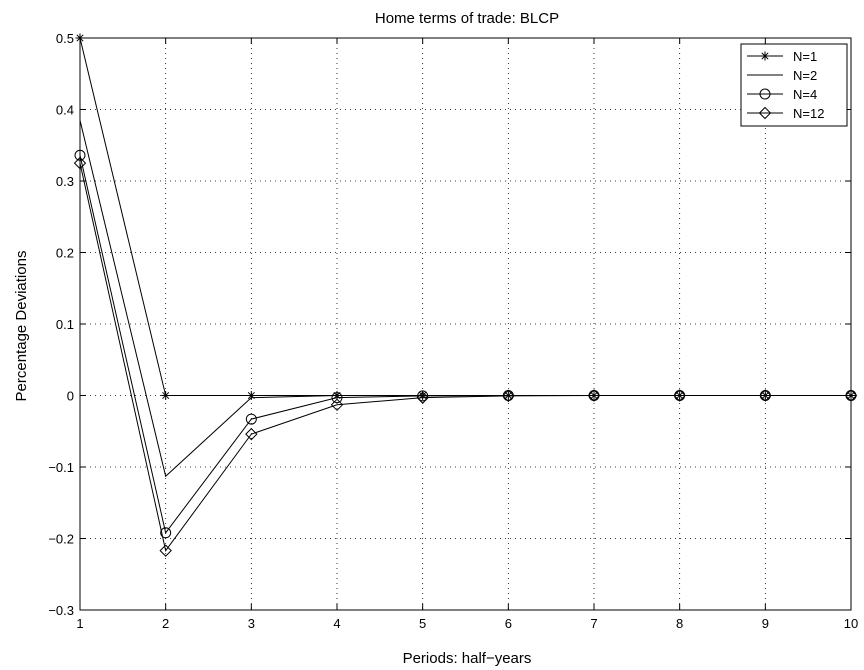 The image size is (864, 670). I want to click on x-axis-label: Periods: half−years, so click(467, 658).